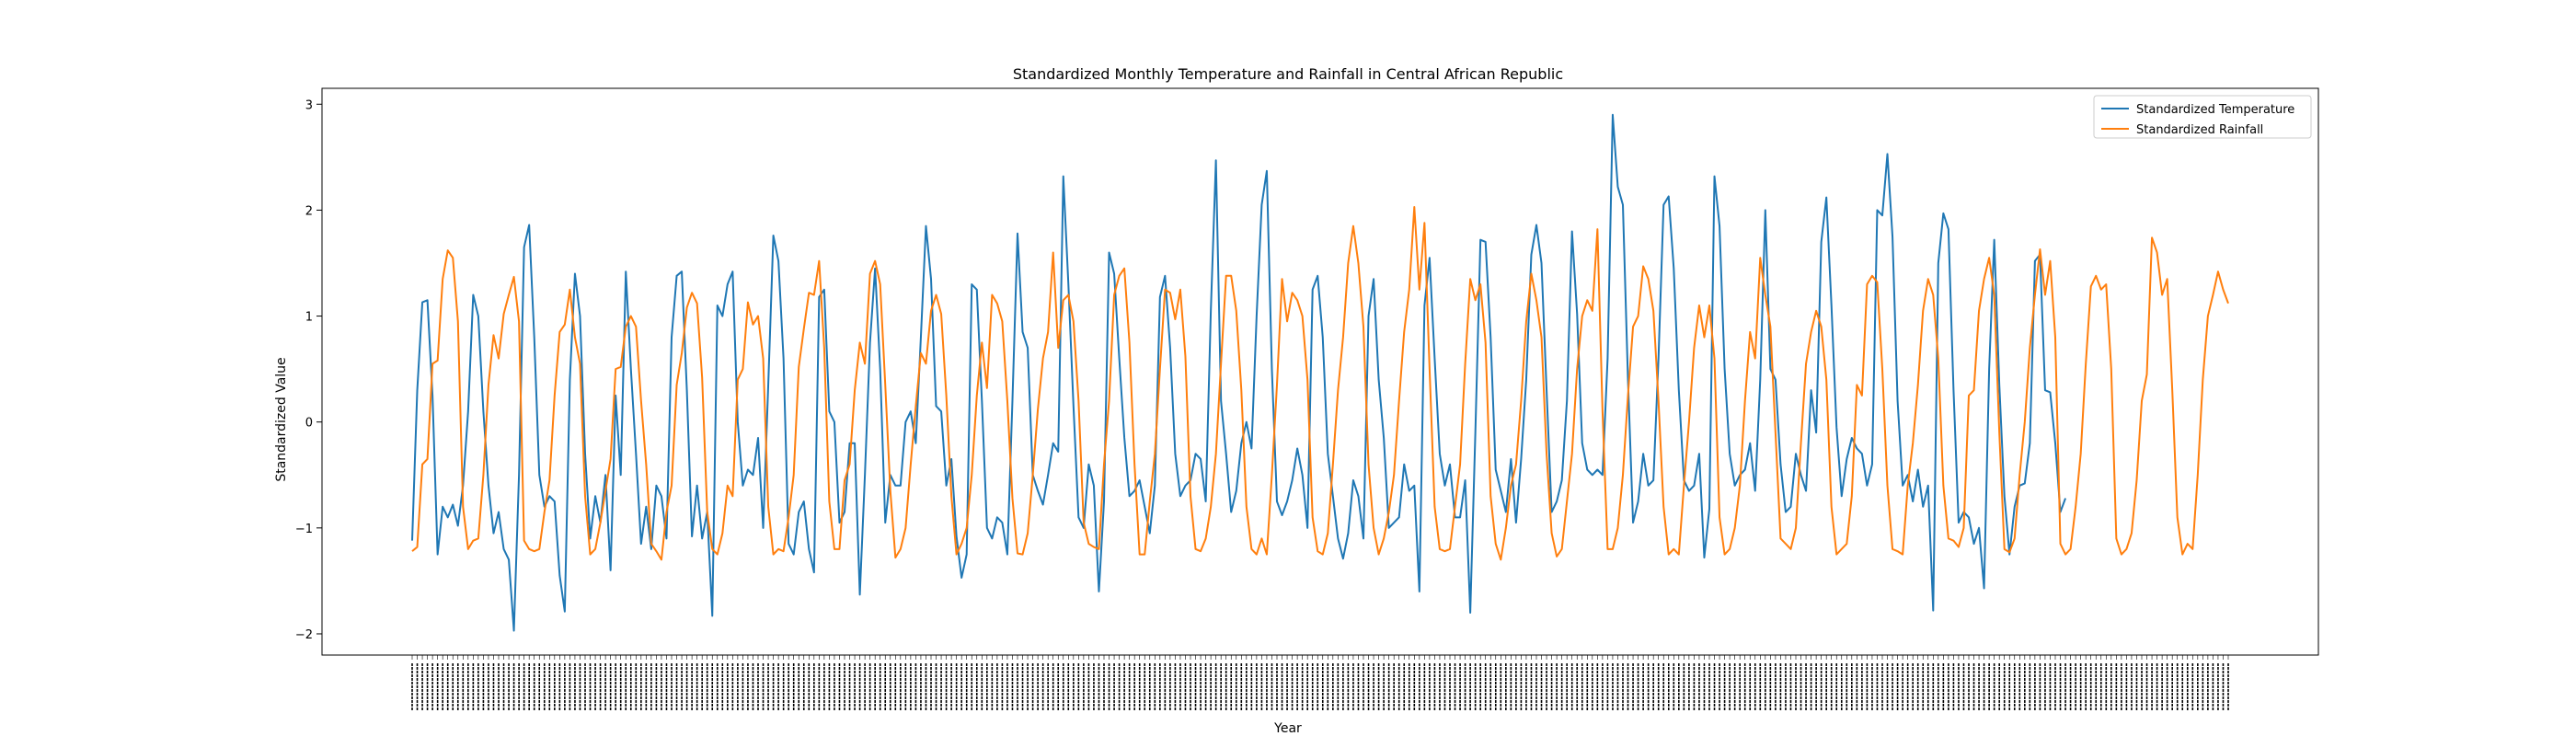 Image resolution: width=2576 pixels, height=736 pixels. What do you see at coordinates (2199, 130) in the screenshot?
I see `legend-label: Standardized Rainfall` at bounding box center [2199, 130].